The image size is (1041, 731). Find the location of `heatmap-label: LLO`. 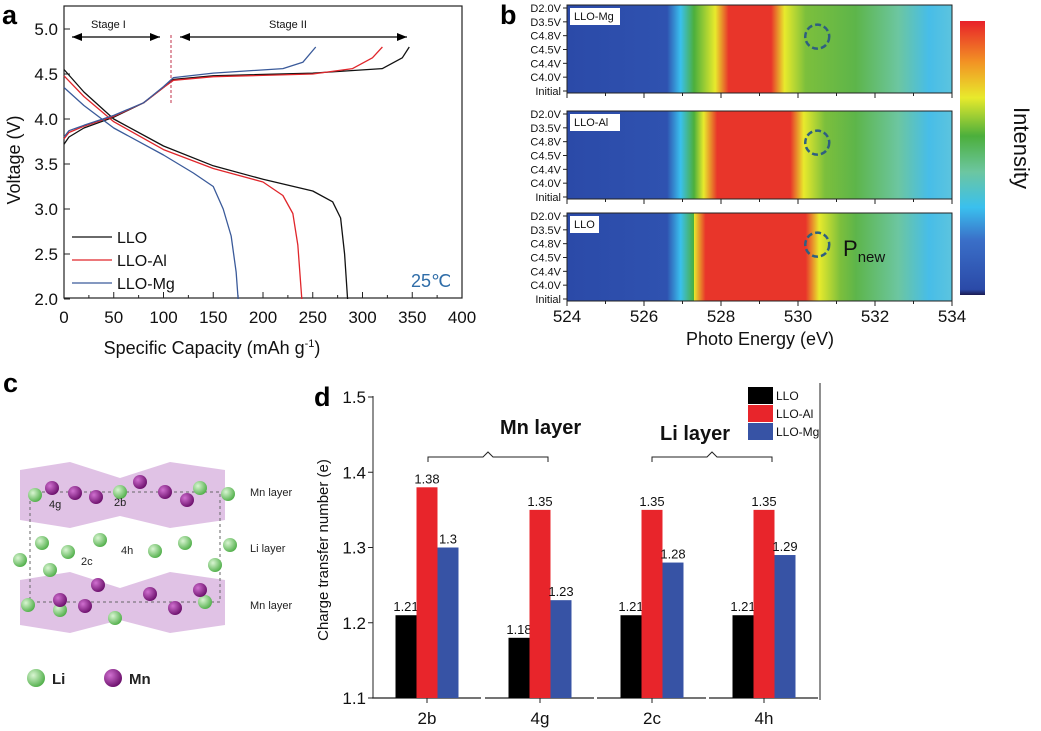

heatmap-label: LLO is located at coordinates (584, 225).